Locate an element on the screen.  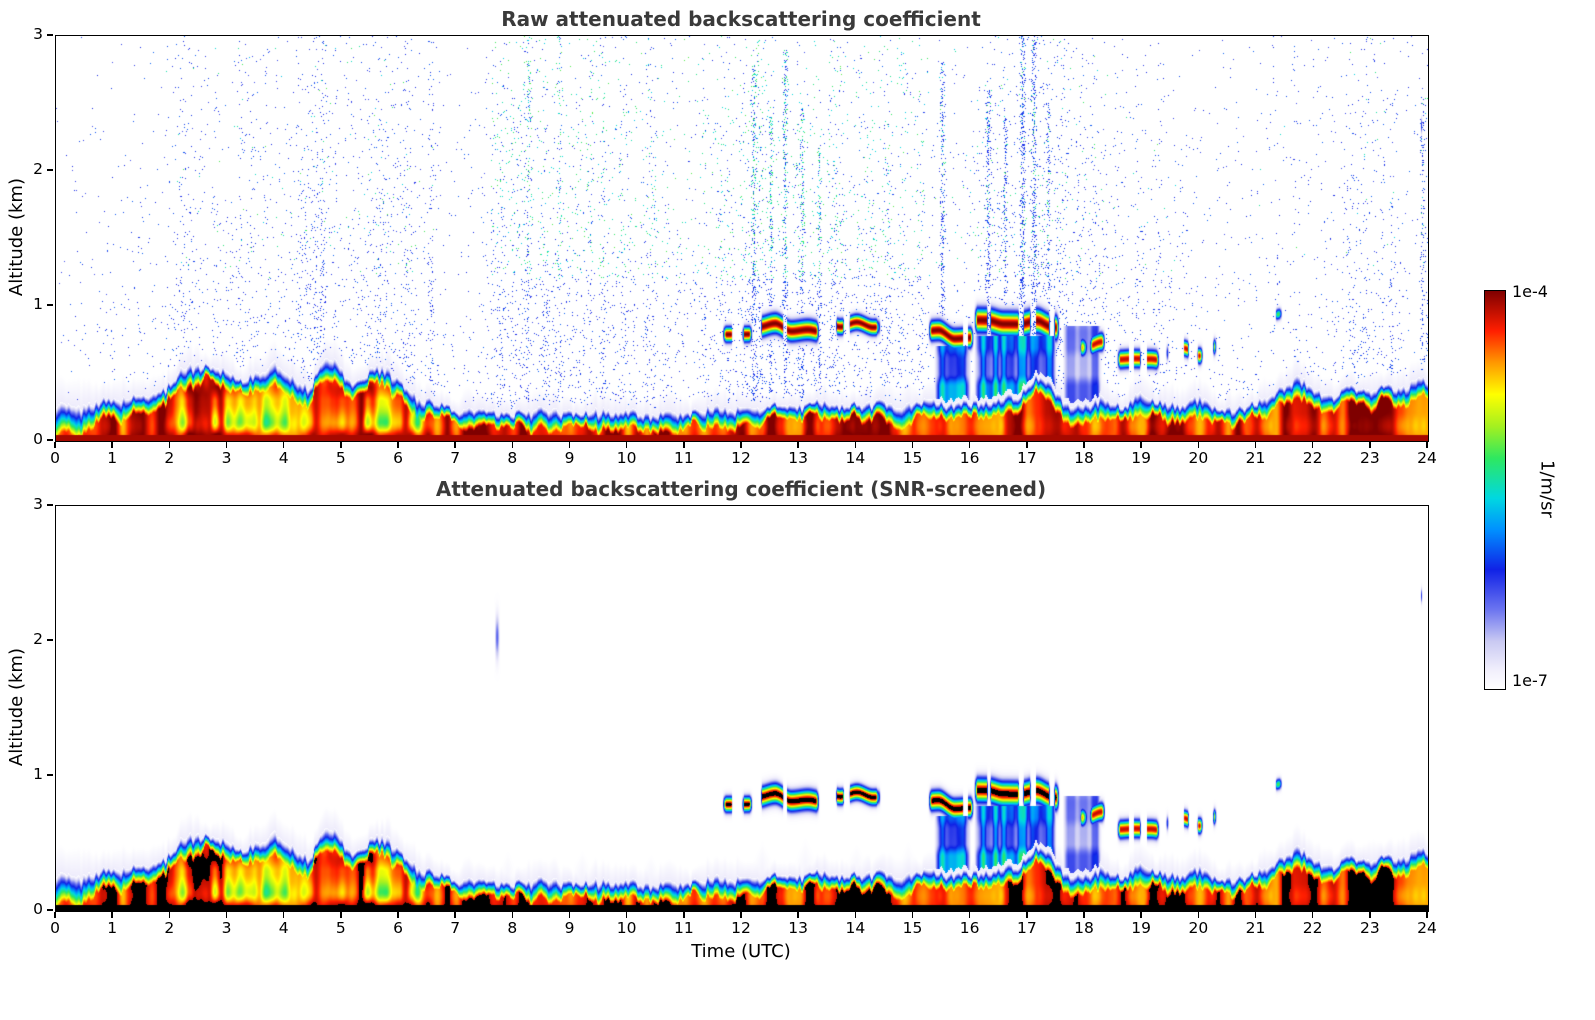
x-tick-label: 7 is located at coordinates (455, 928).